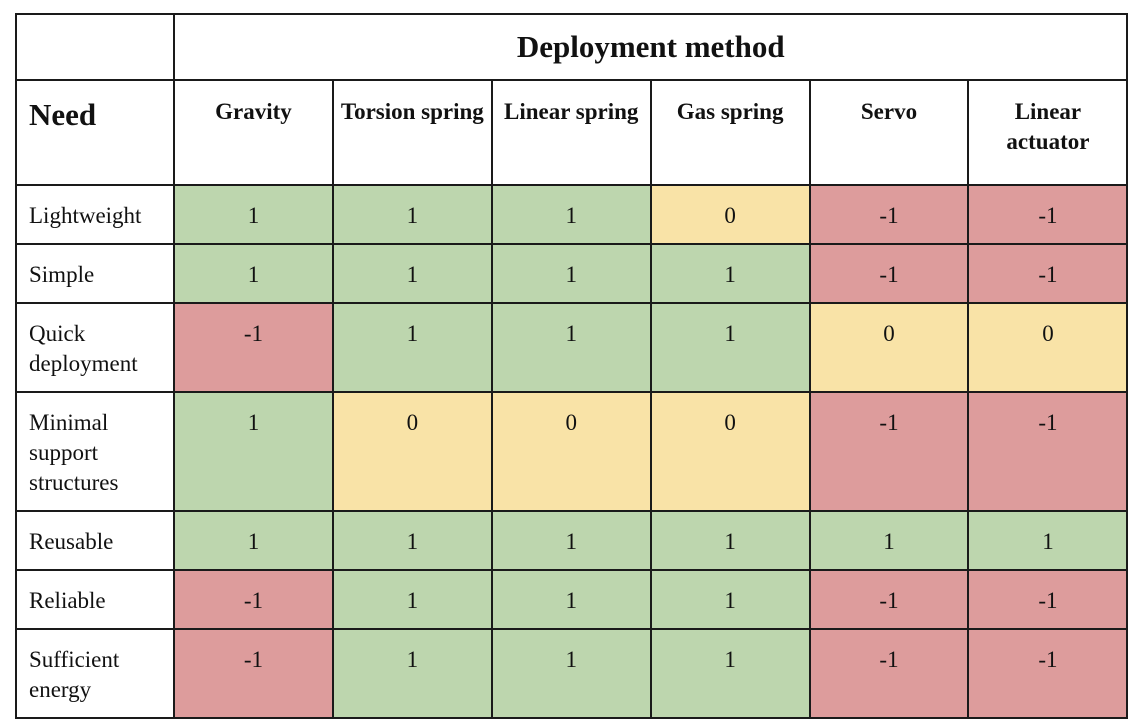 This screenshot has height=719, width=1140. Describe the element at coordinates (95, 451) in the screenshot. I see `row-label: Minimal support structures` at that location.